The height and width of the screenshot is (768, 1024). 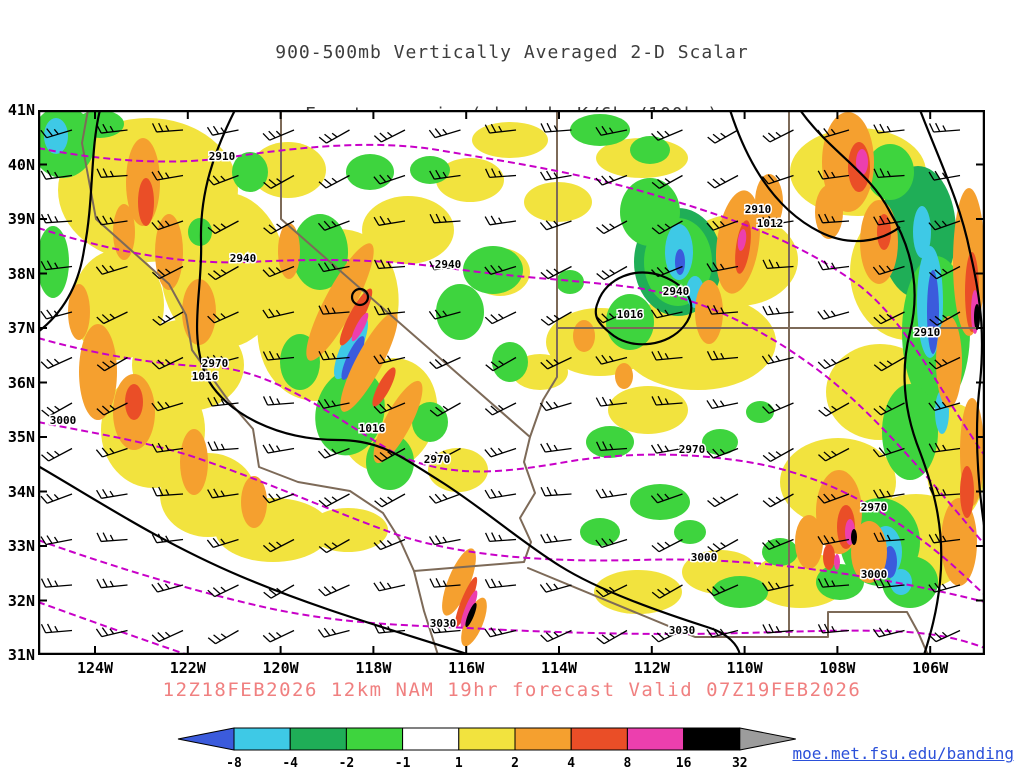 What do you see at coordinates (684, 762) in the screenshot?
I see `svg-text: 16` at bounding box center [684, 762].